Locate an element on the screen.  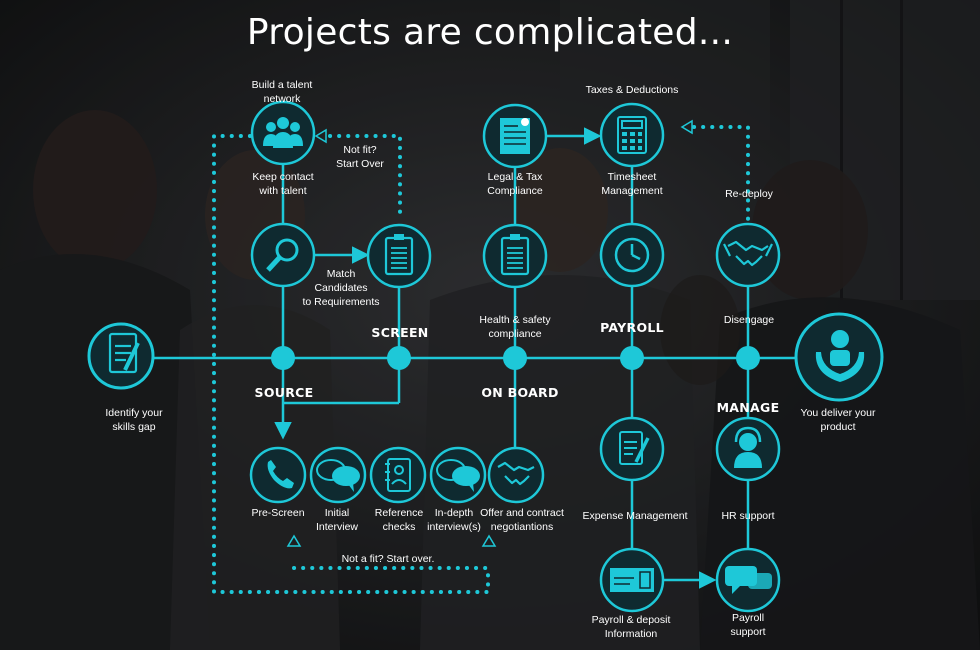
people-group-icon is located at coordinates (283, 132).